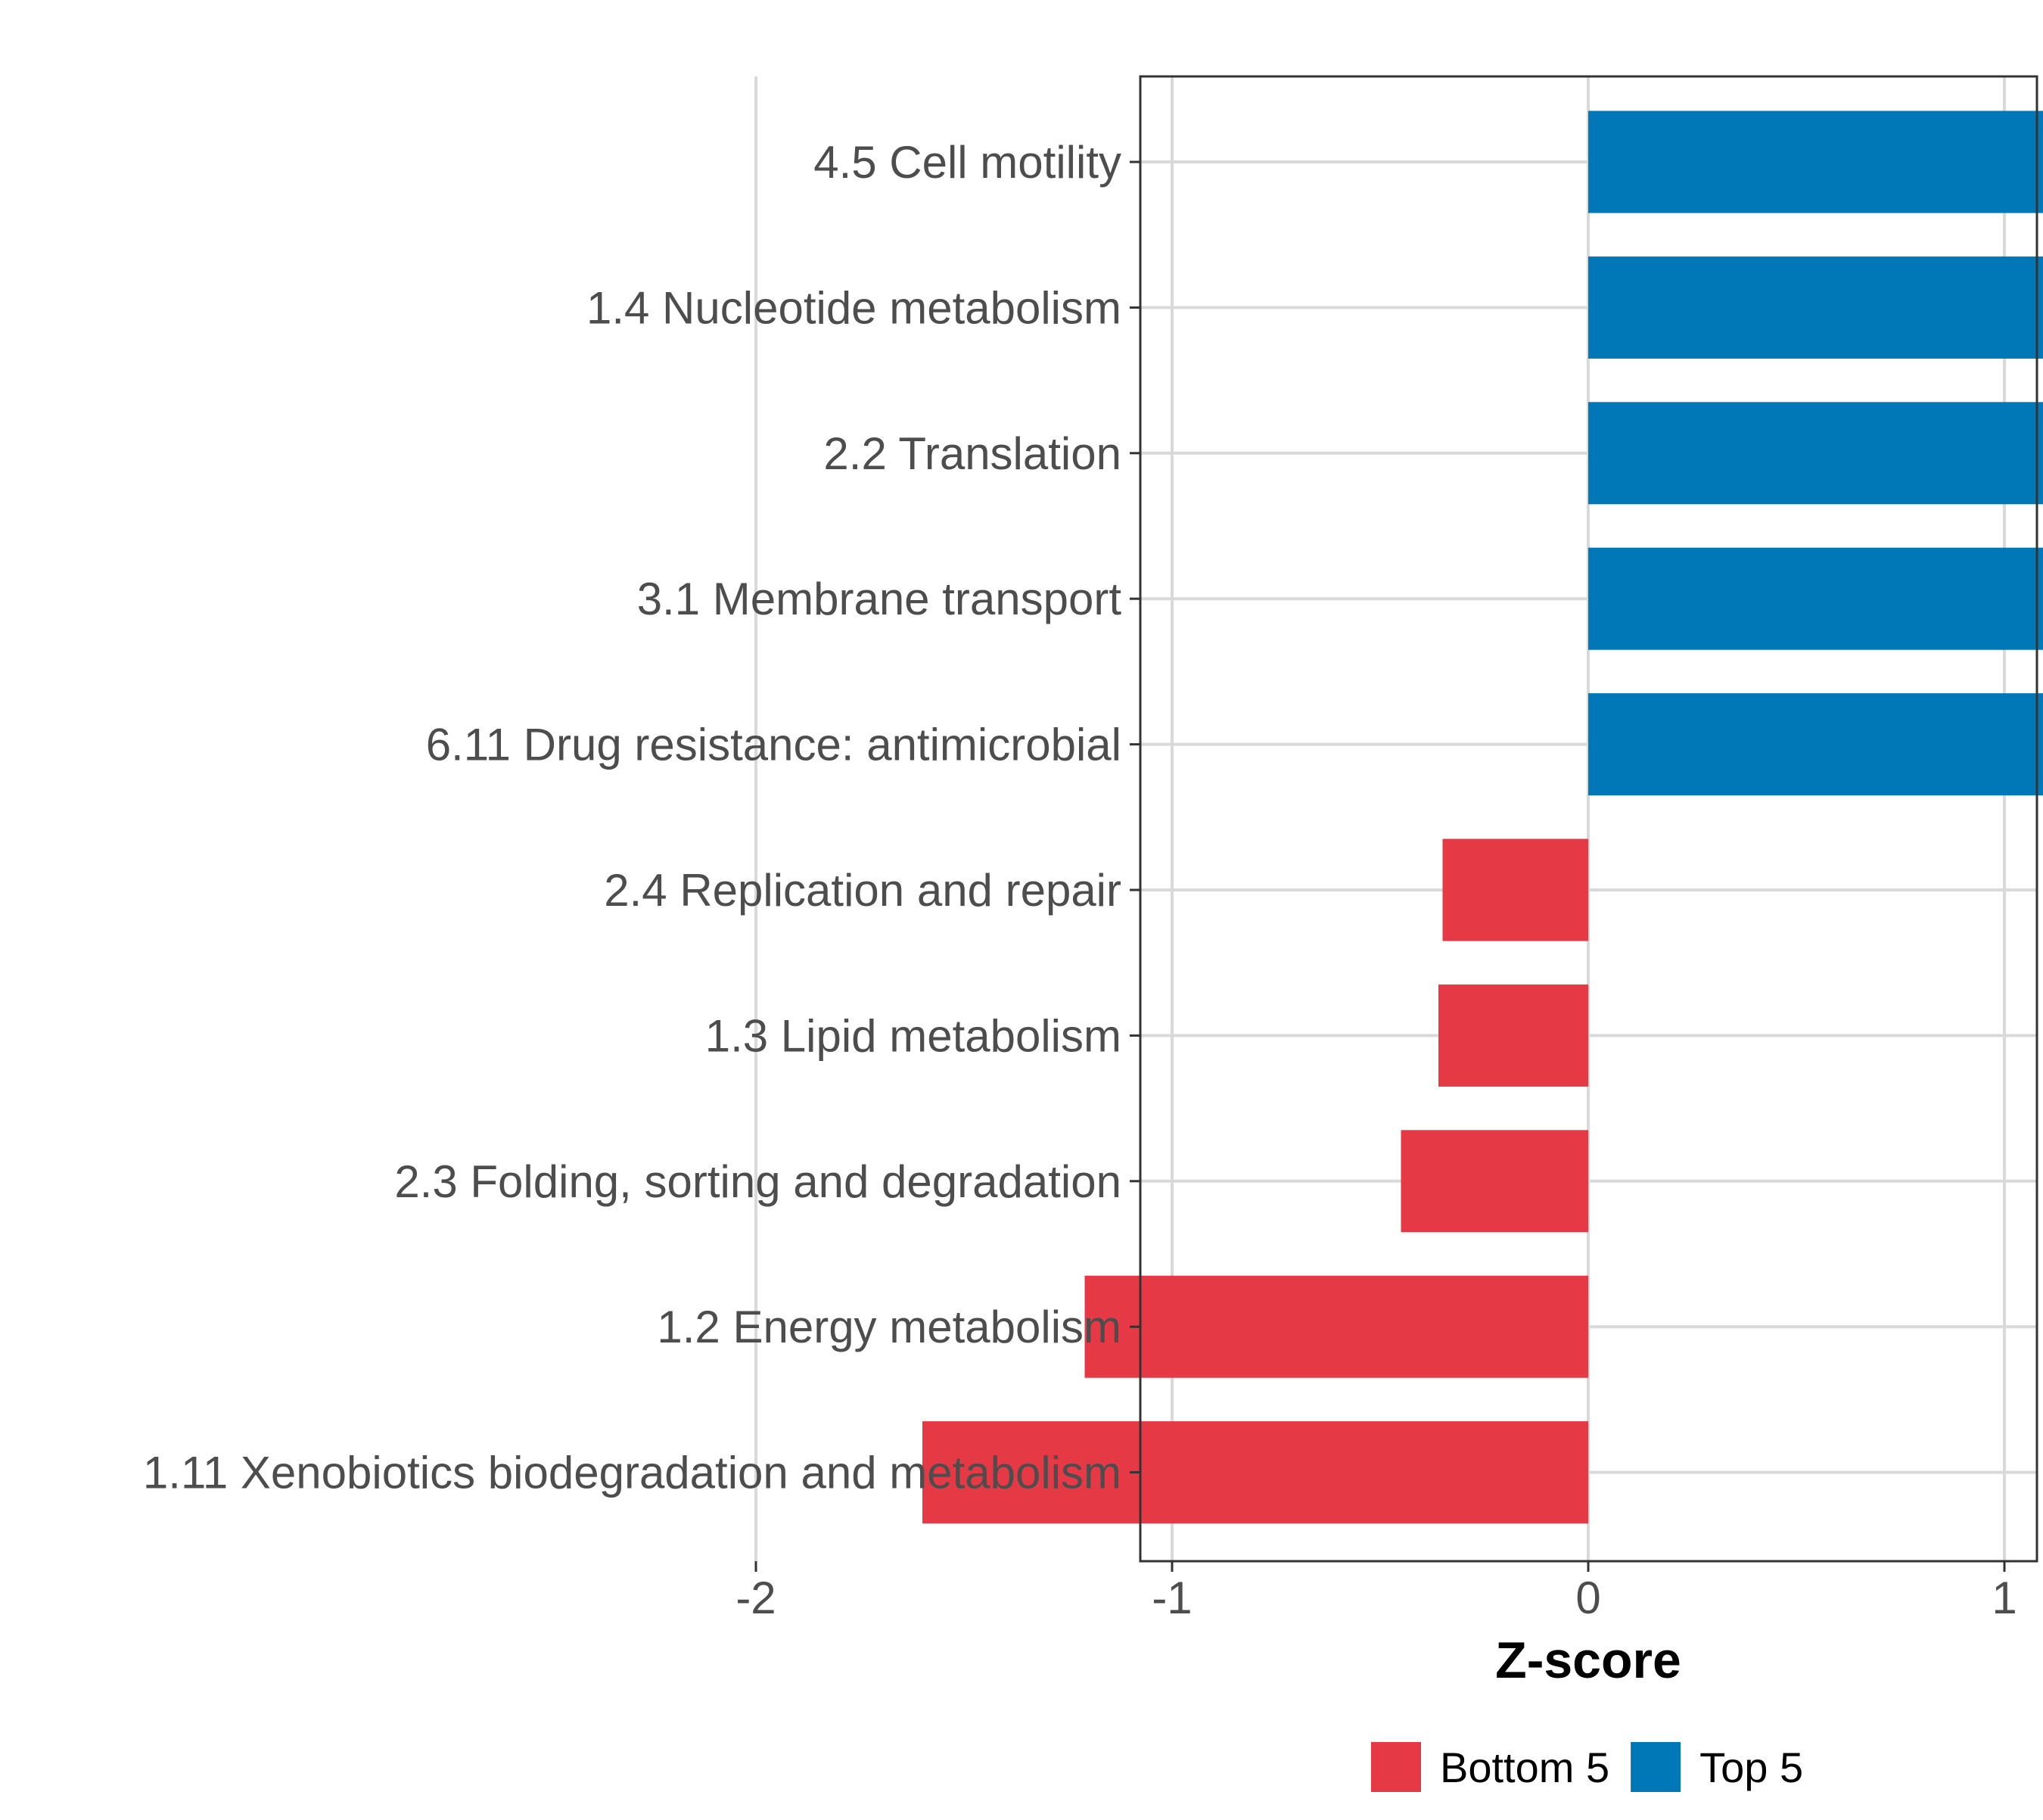  I want to click on legend: Bottom 5 Top 5, so click(1587, 1767).